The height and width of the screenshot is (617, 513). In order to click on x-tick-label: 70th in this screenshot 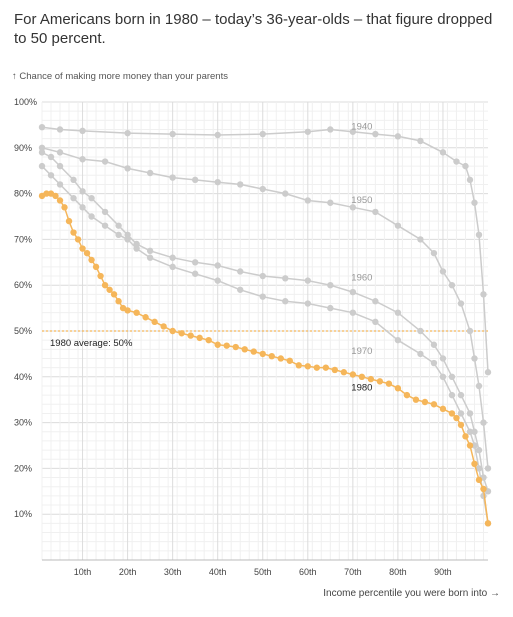, I will do `click(353, 572)`.